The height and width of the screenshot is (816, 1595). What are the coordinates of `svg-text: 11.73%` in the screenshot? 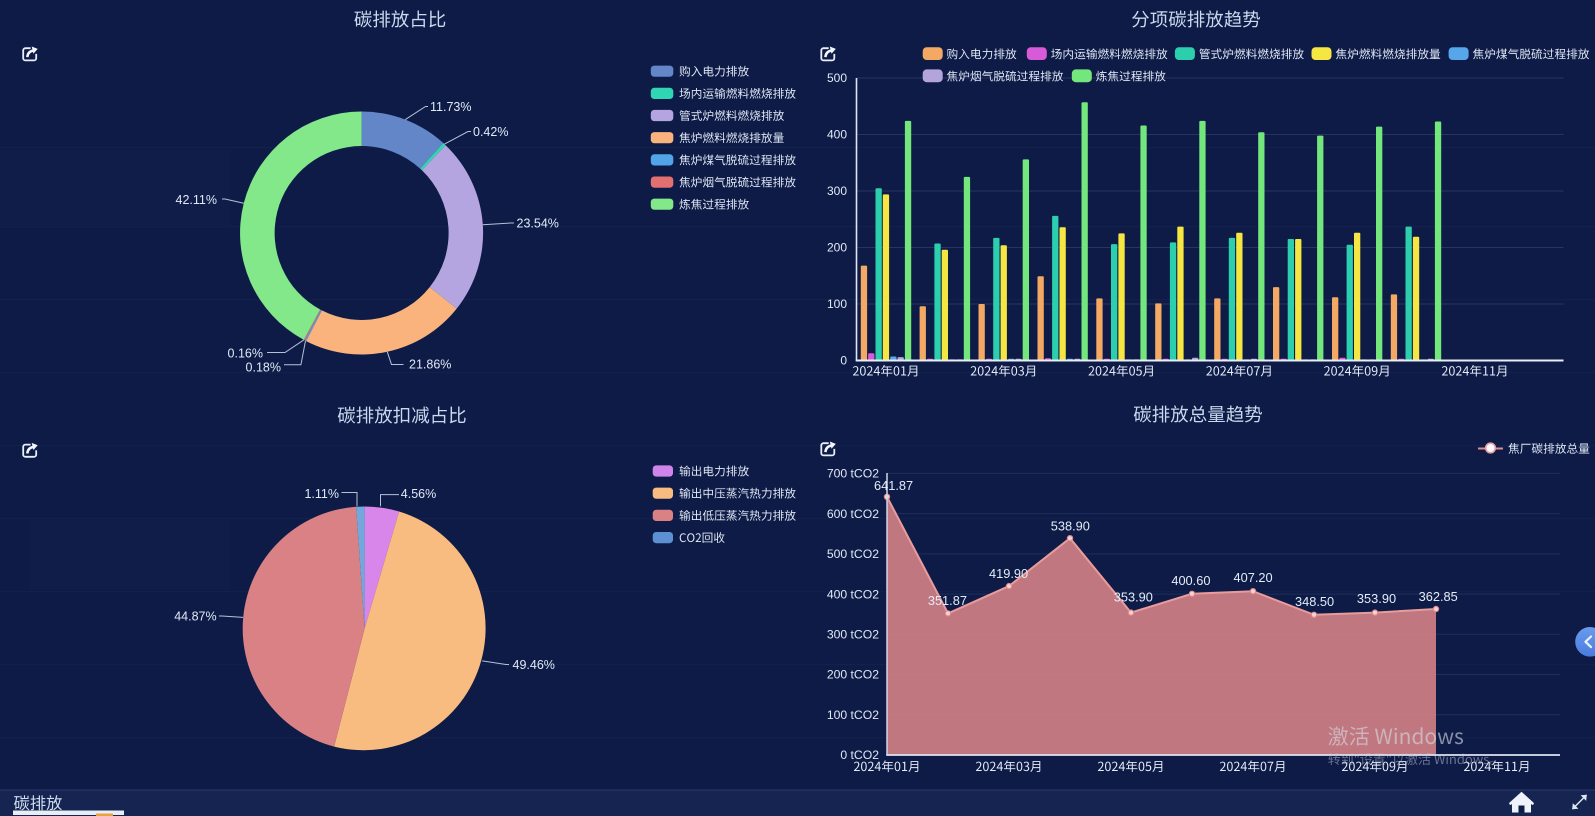 It's located at (450, 107).